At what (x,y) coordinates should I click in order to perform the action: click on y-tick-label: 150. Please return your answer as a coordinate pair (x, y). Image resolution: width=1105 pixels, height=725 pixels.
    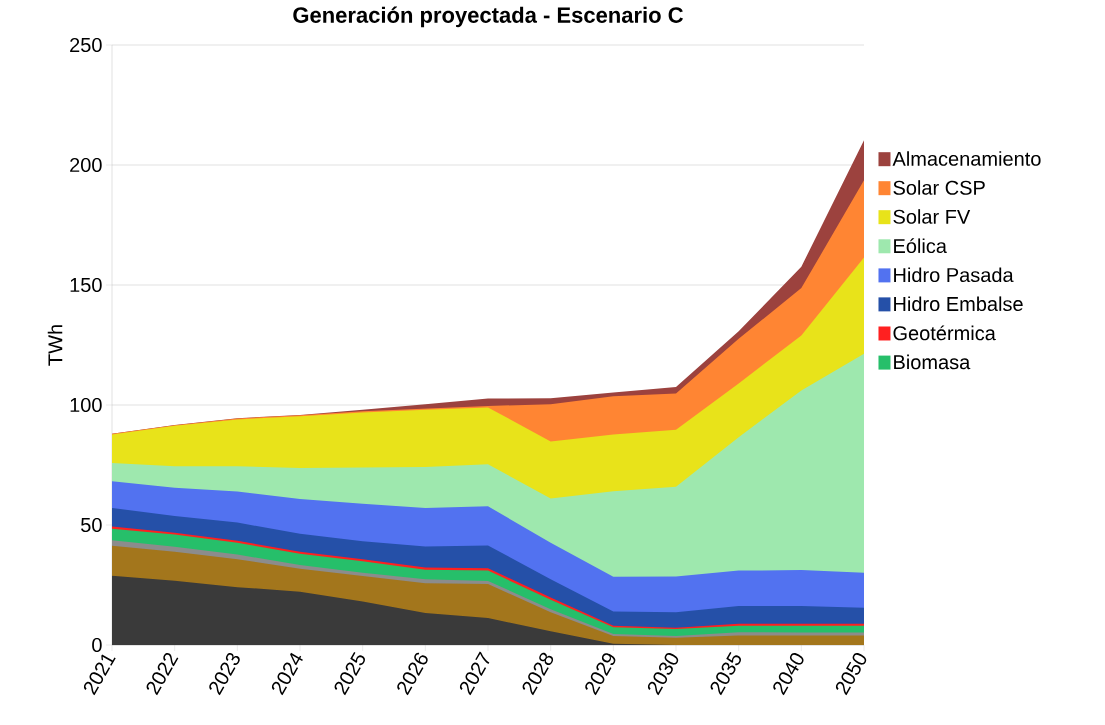
    Looking at the image, I should click on (86, 285).